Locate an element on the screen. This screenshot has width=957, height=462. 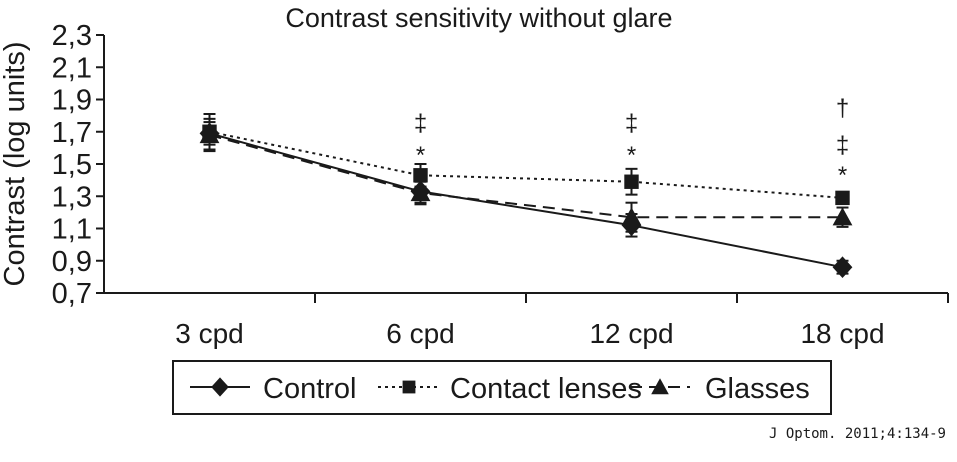
y-tick-label: 0,9 is located at coordinates (72, 262).